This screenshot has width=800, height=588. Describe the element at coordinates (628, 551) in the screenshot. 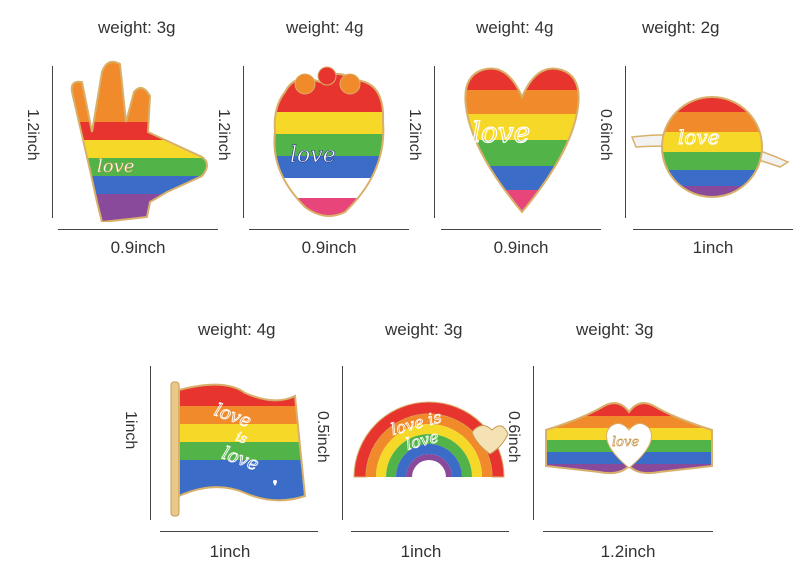

I see `width-label: 1.2inch` at that location.